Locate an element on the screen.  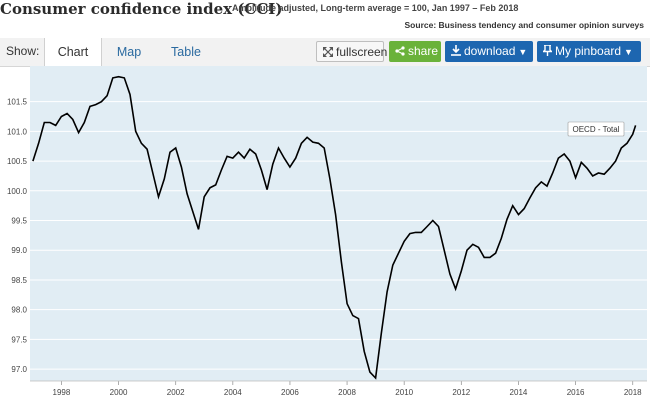
y-tick-label: 98.5 is located at coordinates (19, 280).